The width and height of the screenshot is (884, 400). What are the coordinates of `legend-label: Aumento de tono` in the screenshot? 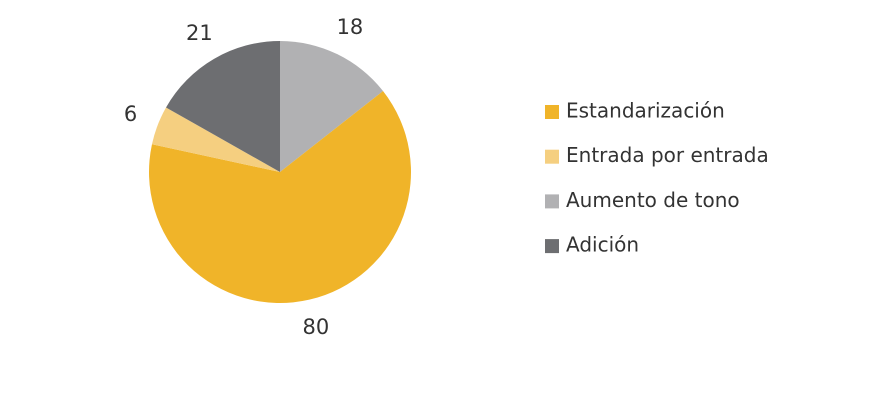 It's located at (653, 200).